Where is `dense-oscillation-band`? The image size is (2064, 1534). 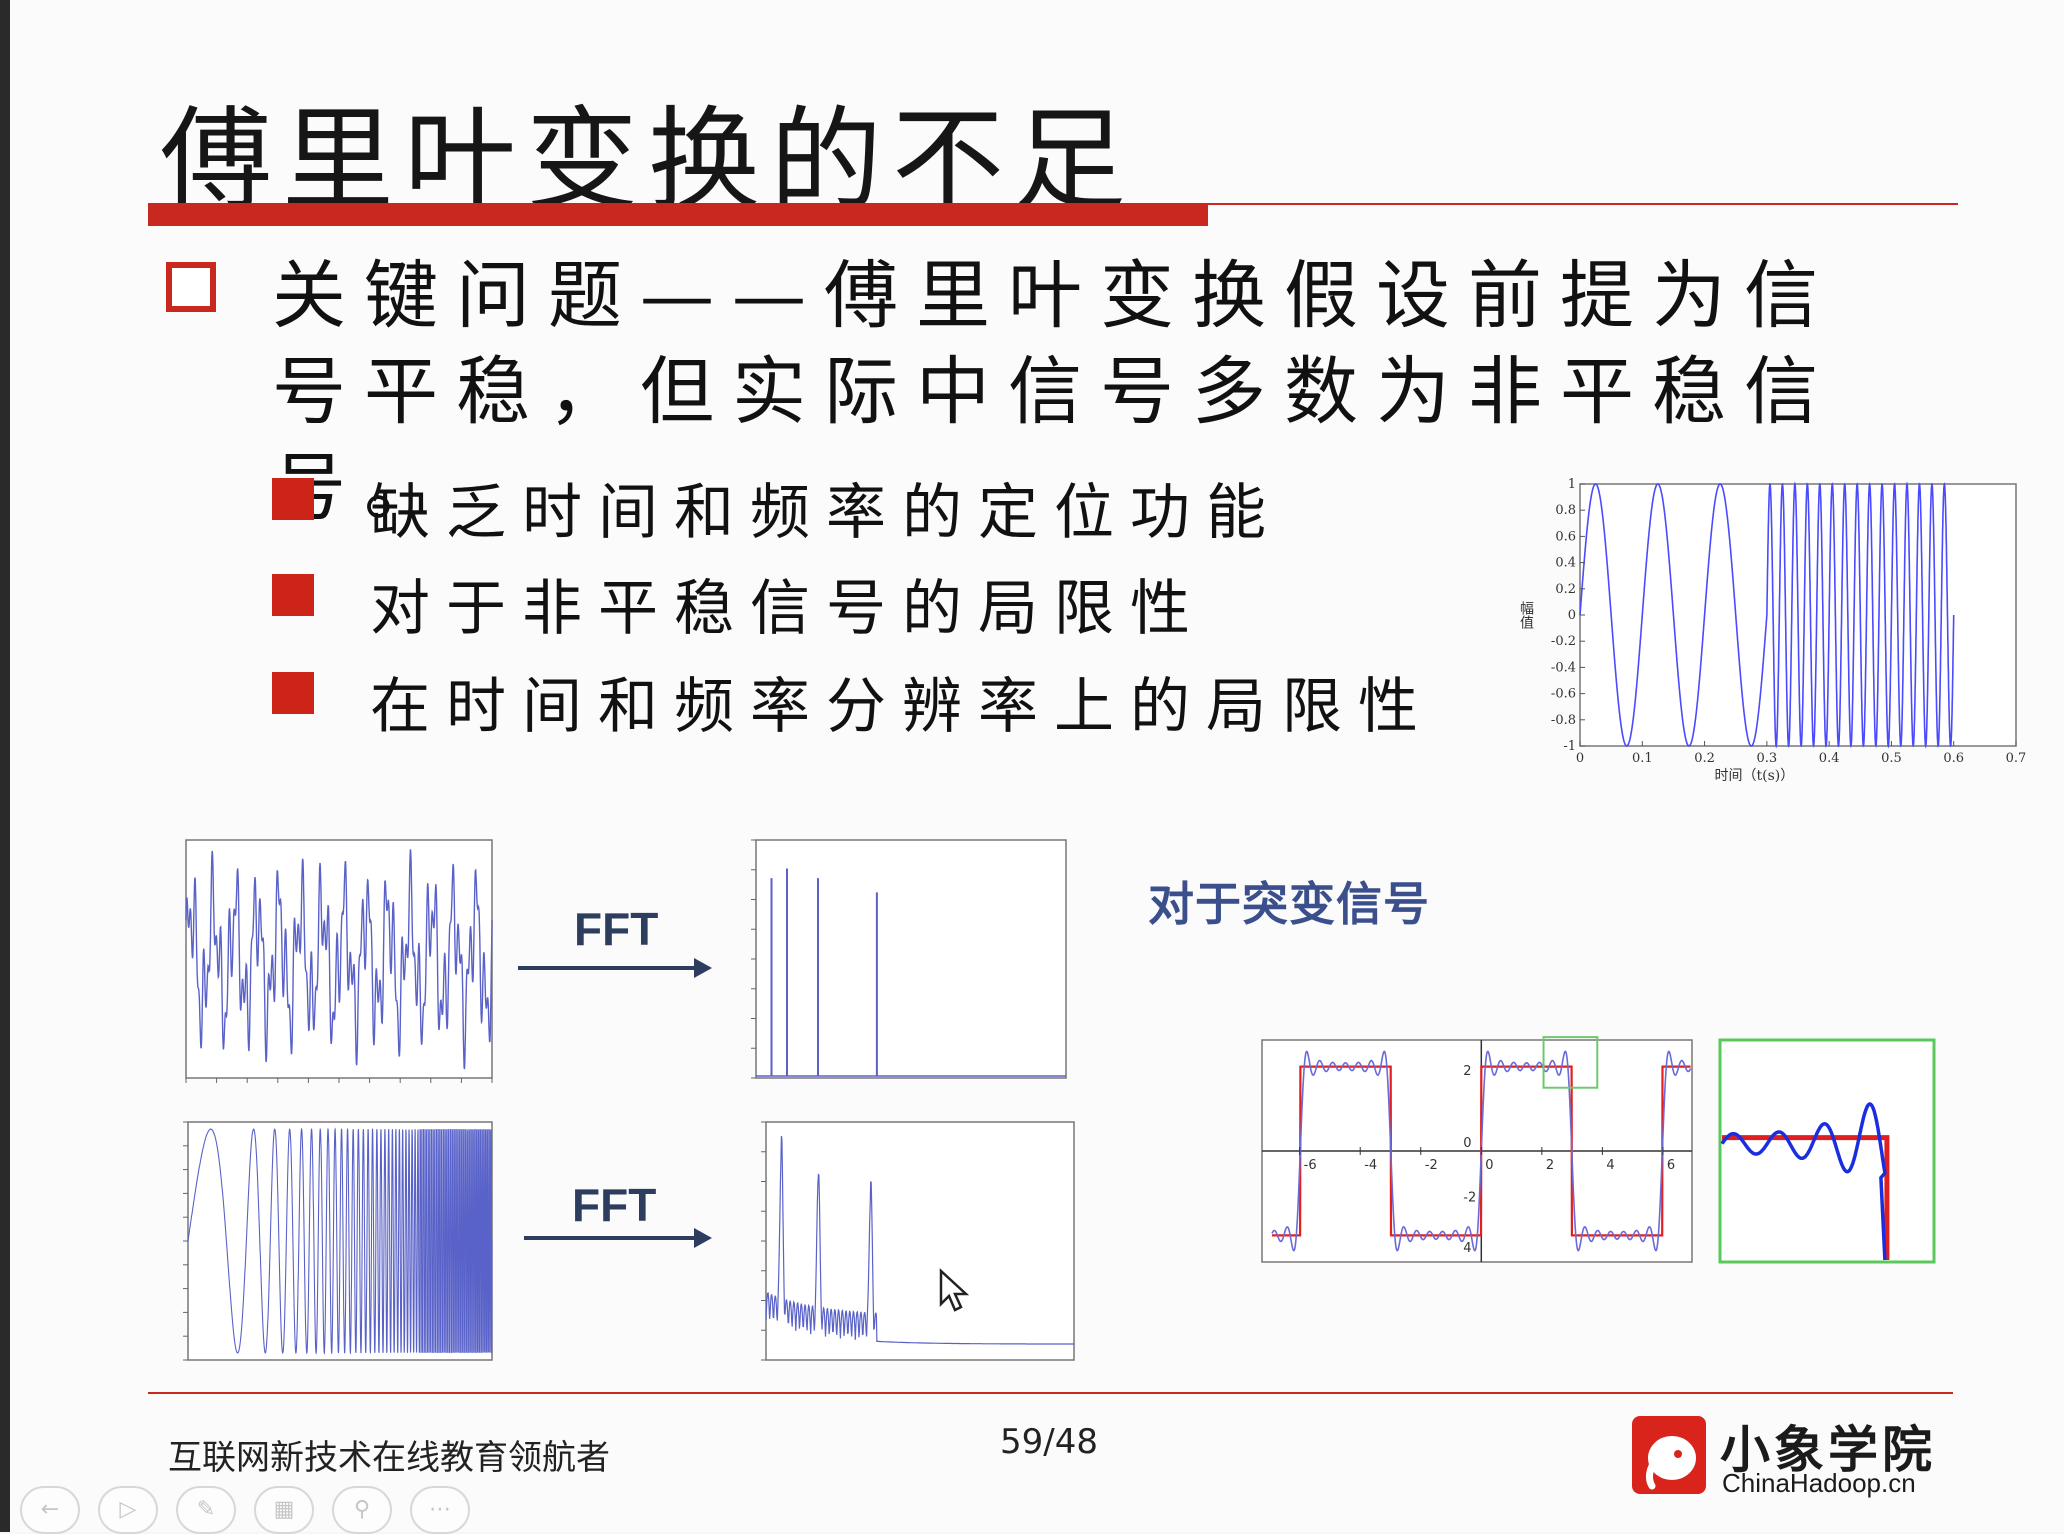 dense-oscillation-band is located at coordinates (455, 1241).